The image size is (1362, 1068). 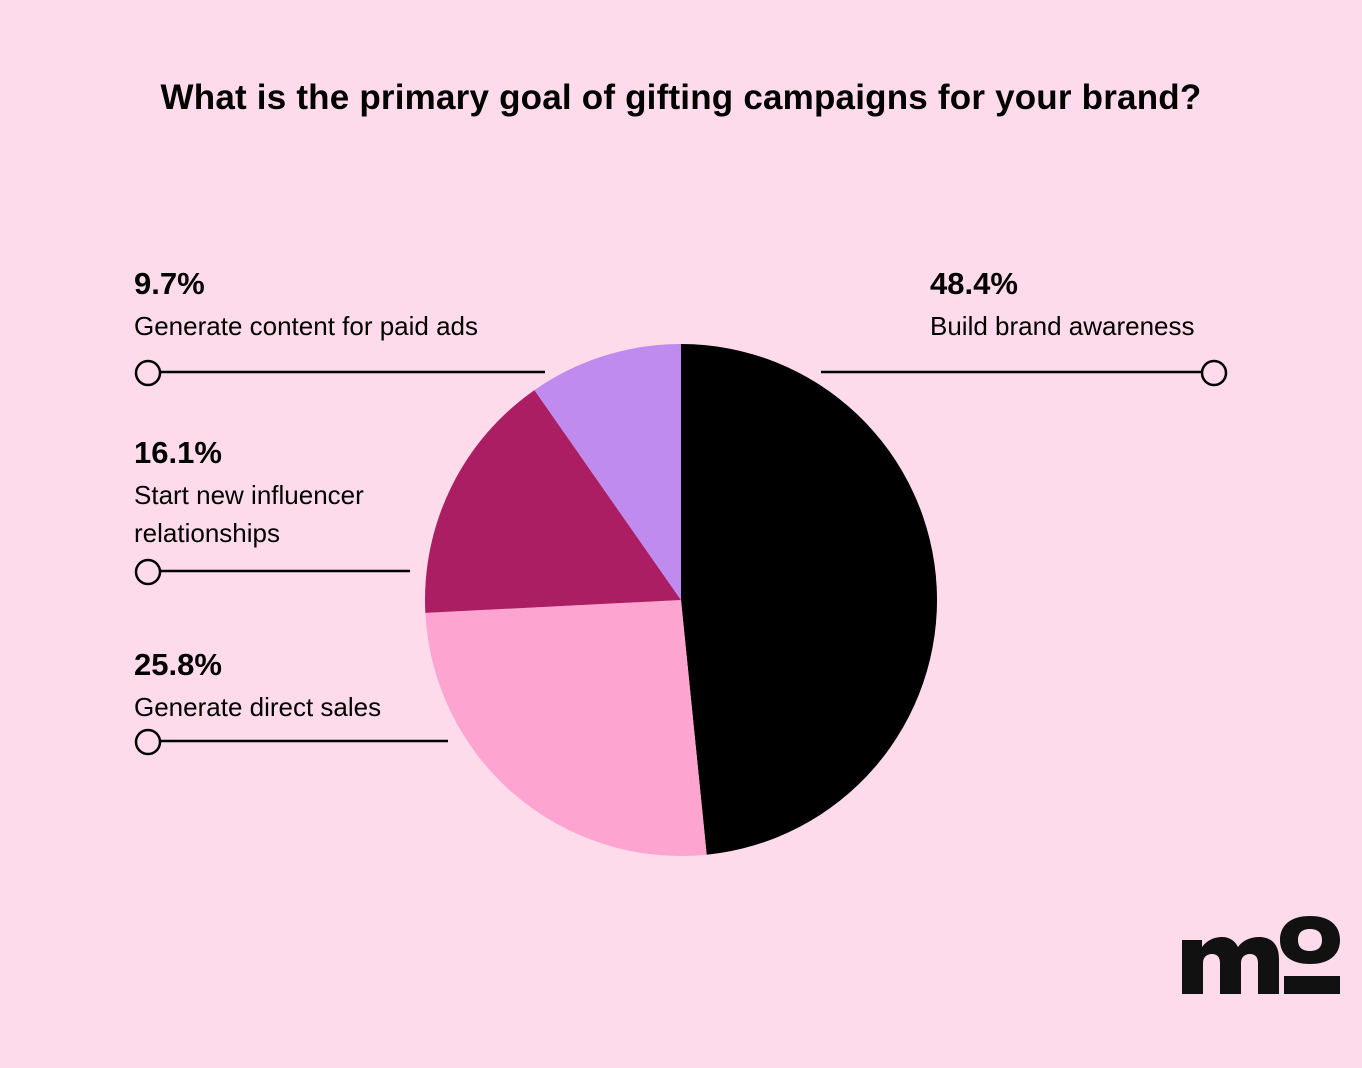 I want to click on leader-dot-influencer, so click(x=148, y=572).